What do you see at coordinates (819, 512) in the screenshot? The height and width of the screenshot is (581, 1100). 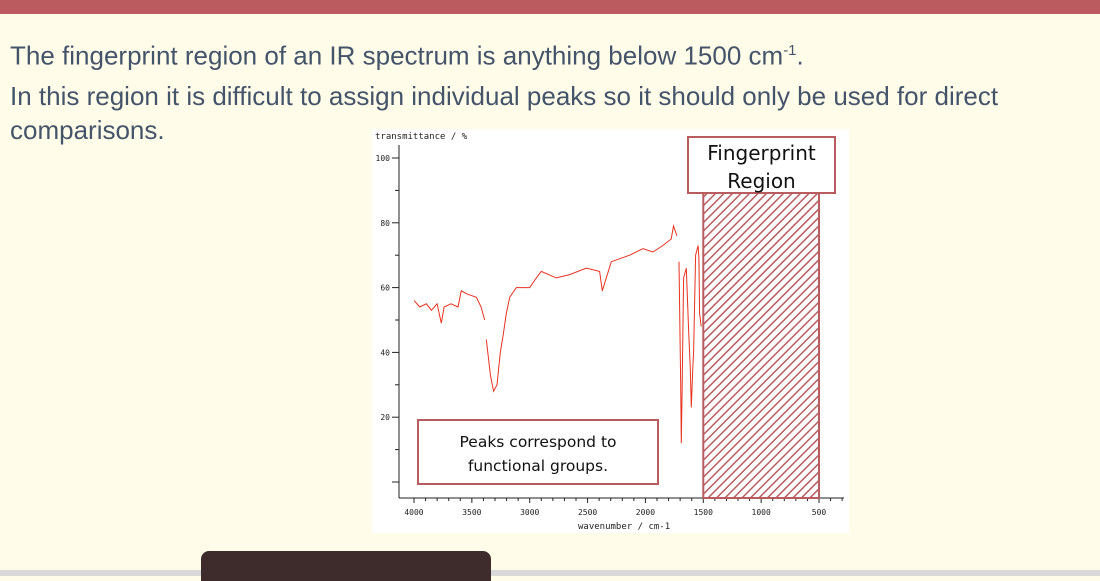 I see `x-tick-label: 500` at bounding box center [819, 512].